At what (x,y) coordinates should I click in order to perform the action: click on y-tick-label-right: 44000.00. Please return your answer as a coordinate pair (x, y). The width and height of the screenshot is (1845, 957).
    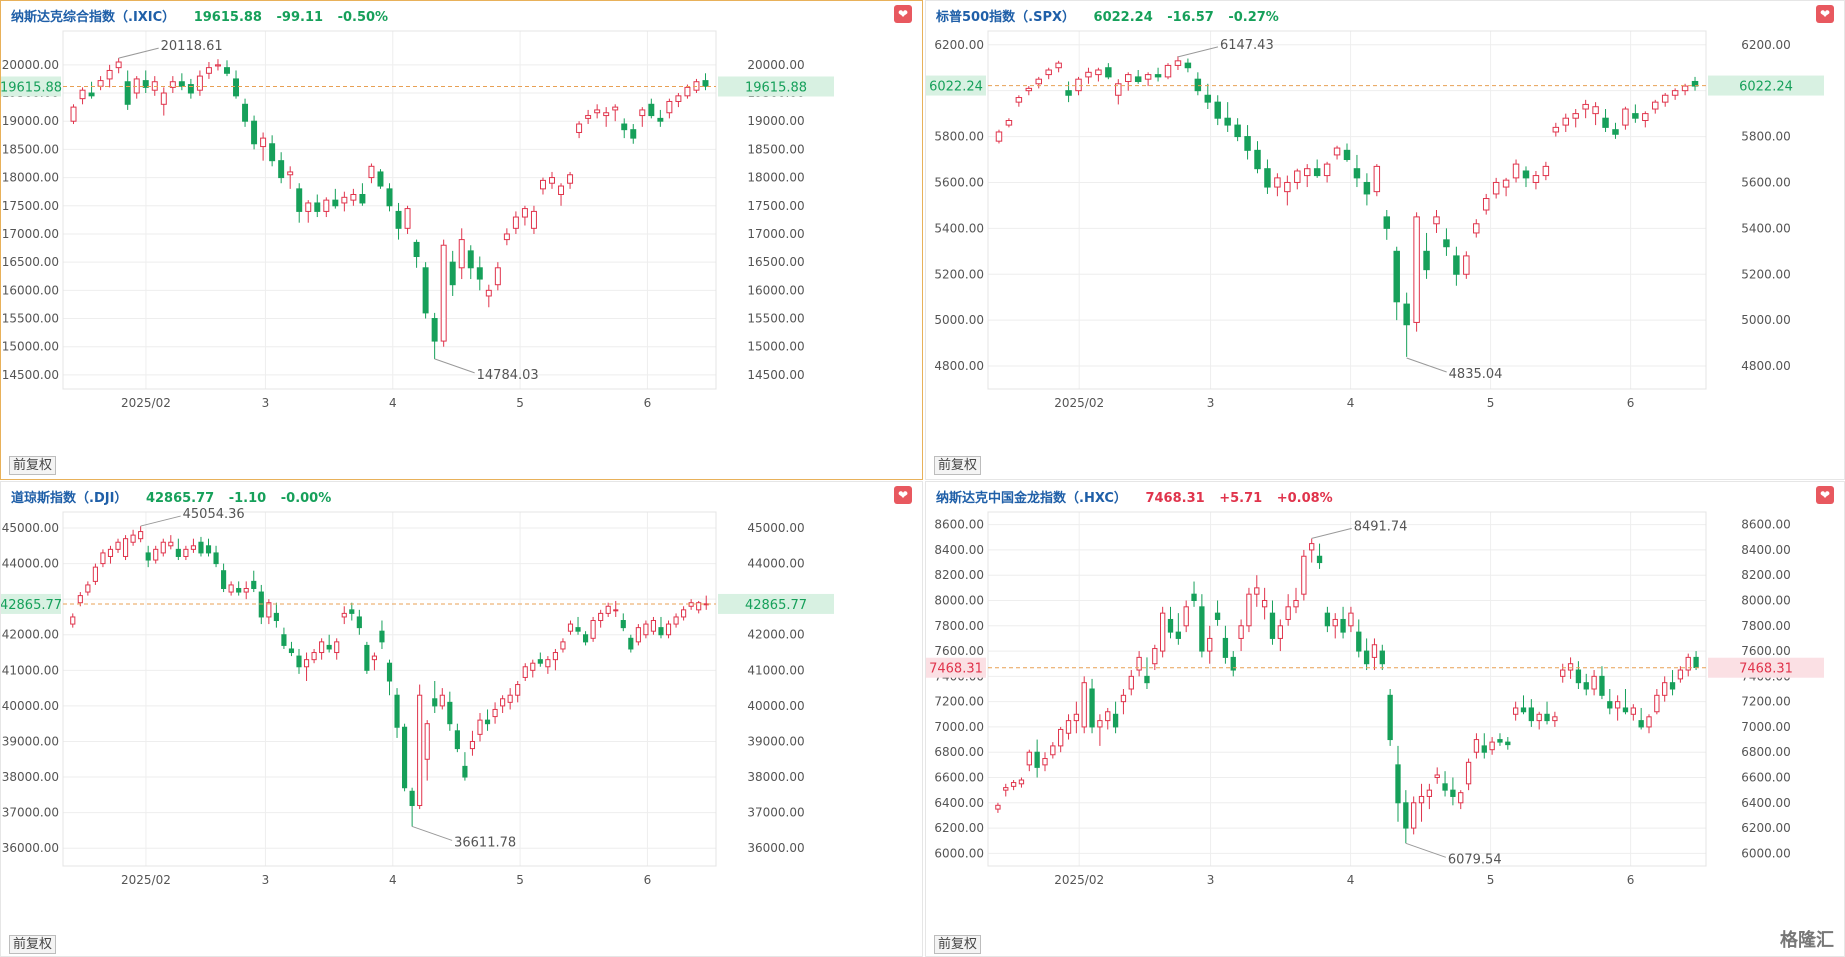
    Looking at the image, I should click on (775, 564).